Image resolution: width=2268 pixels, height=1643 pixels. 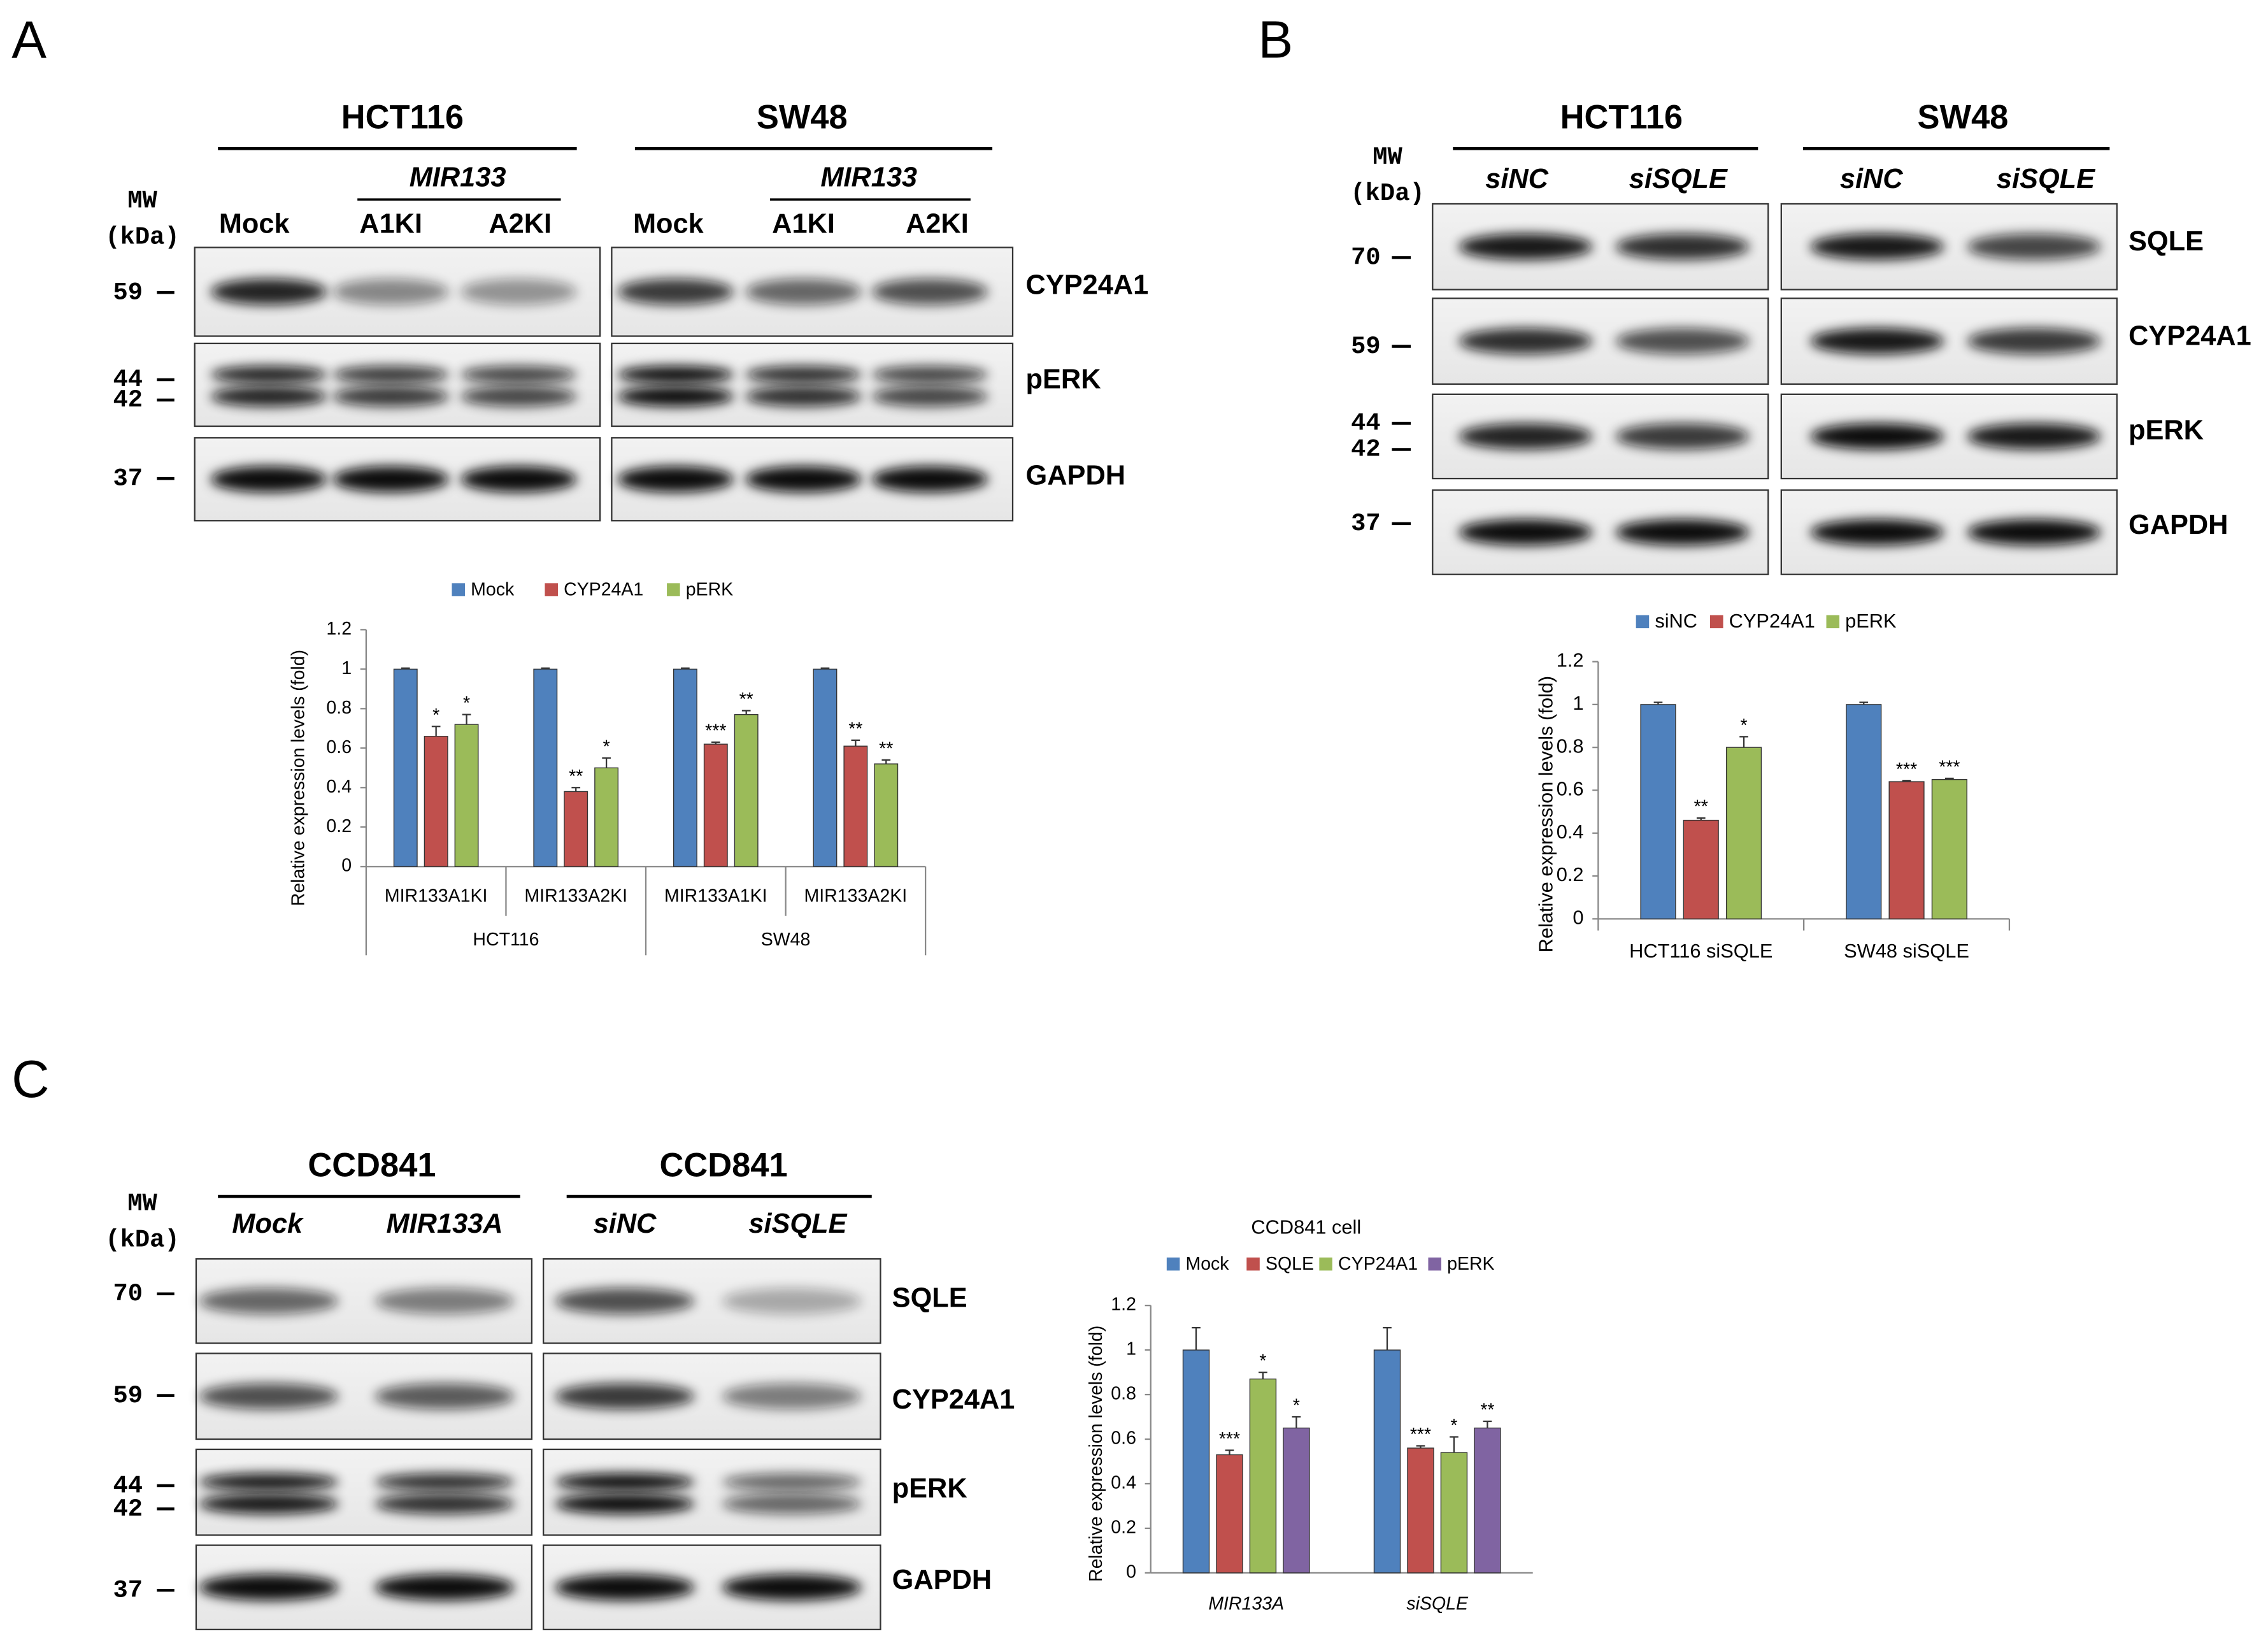 What do you see at coordinates (142, 201) in the screenshot?
I see `mw-label: MW` at bounding box center [142, 201].